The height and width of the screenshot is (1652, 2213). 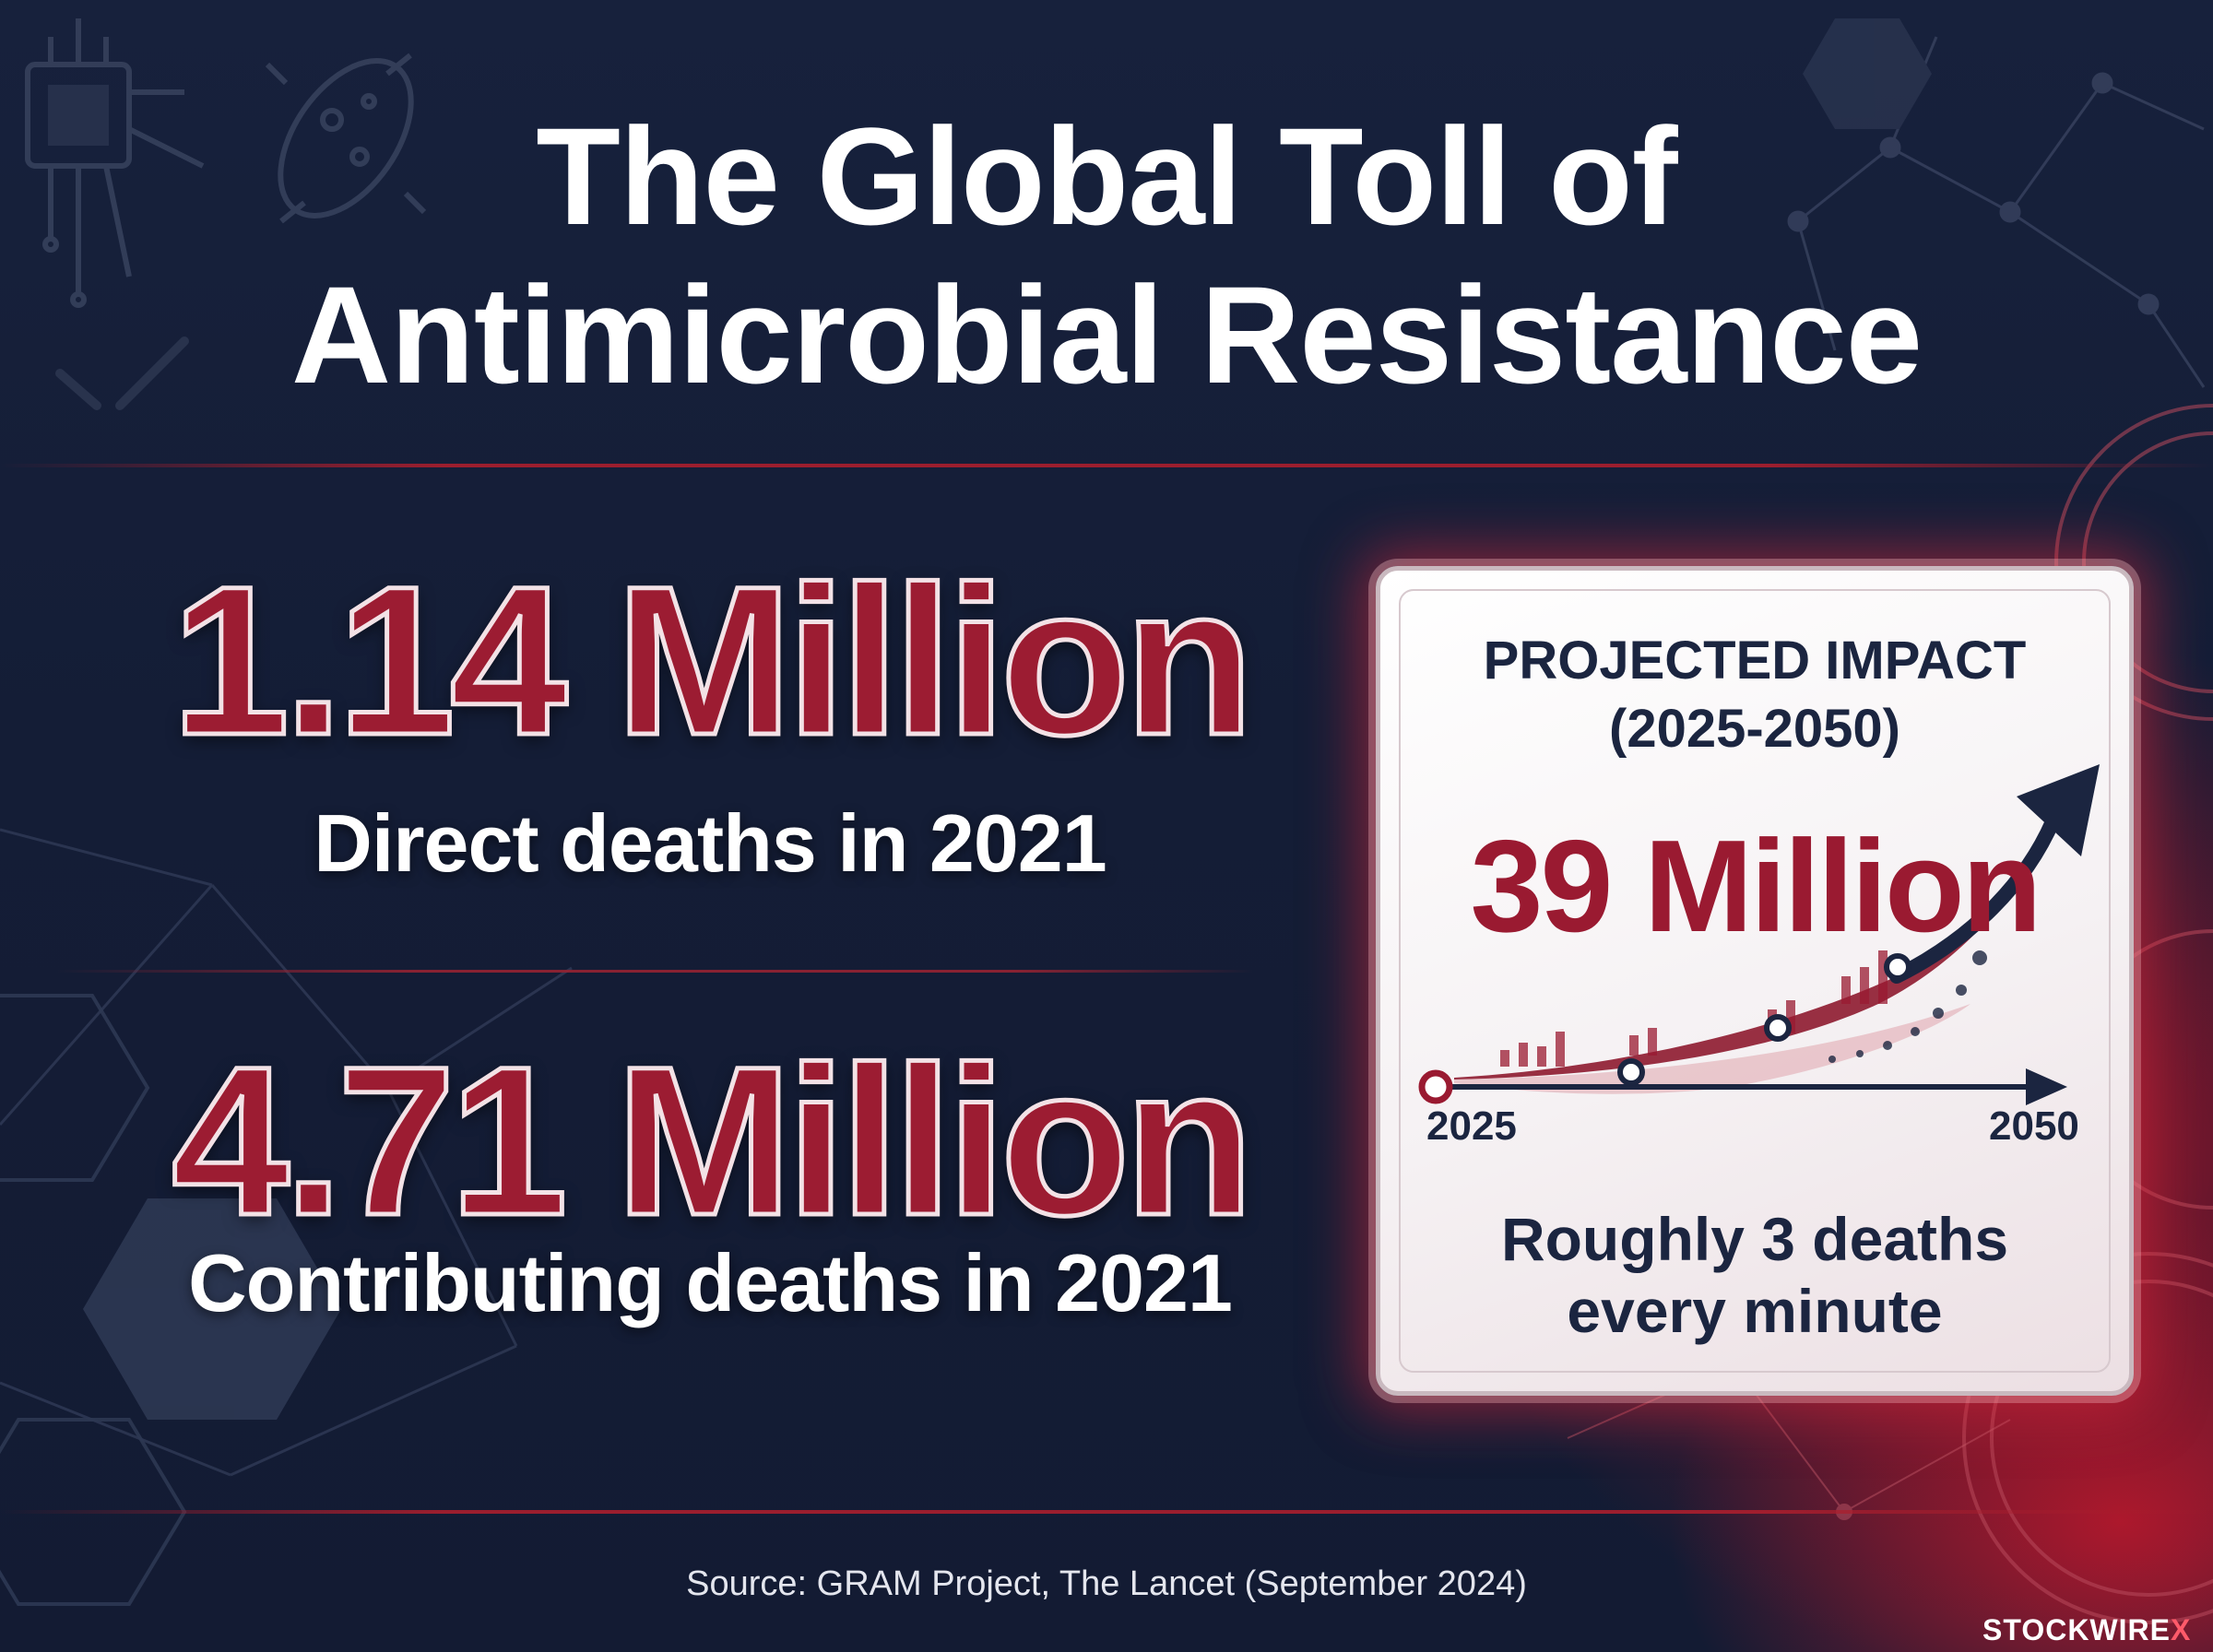 I want to click on deaths-rate-line-2: every minute, so click(x=1755, y=1311).